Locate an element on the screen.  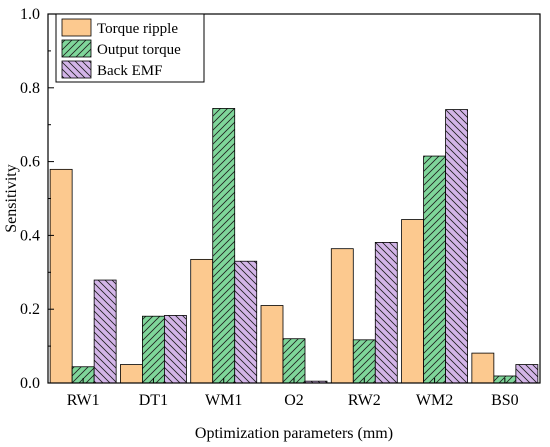
bar-torque-ripple-wm1 is located at coordinates (202, 321).